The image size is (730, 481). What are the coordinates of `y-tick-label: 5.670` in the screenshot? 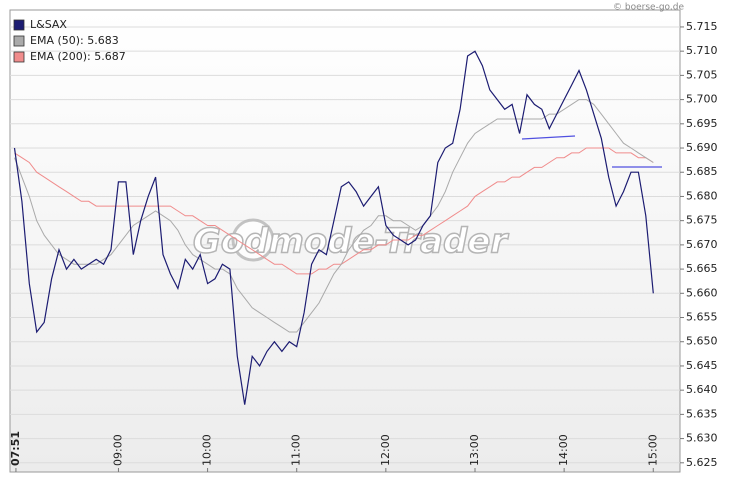 It's located at (702, 244).